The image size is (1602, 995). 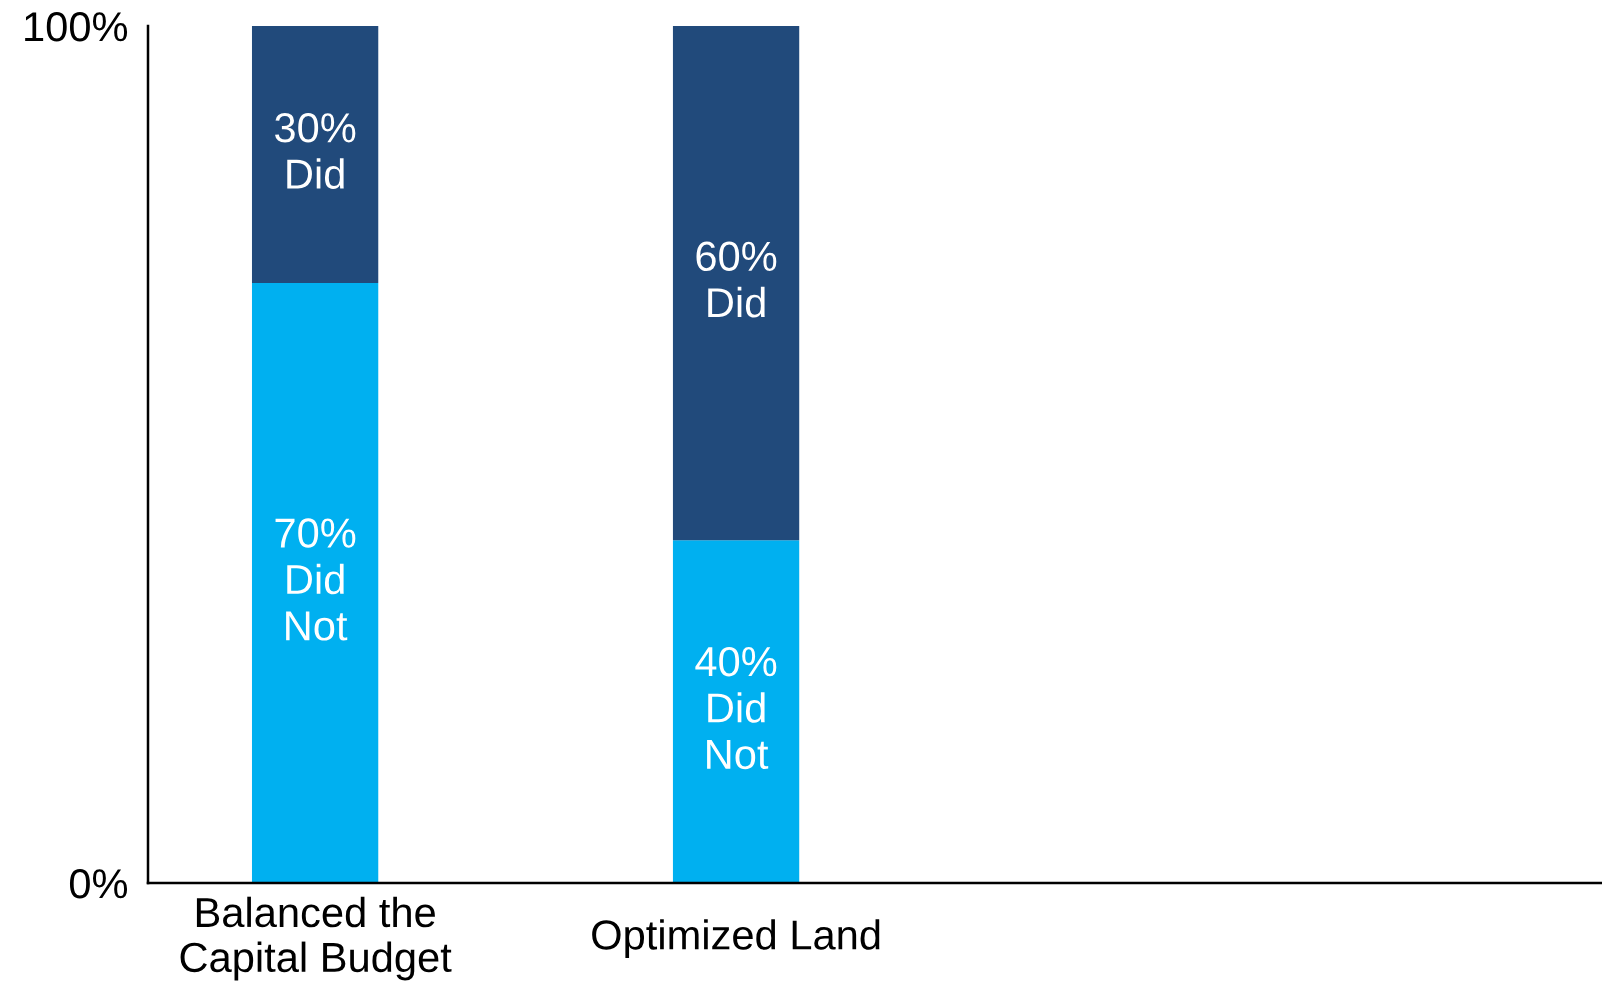 What do you see at coordinates (736, 279) in the screenshot?
I see `data-label: 60% Did` at bounding box center [736, 279].